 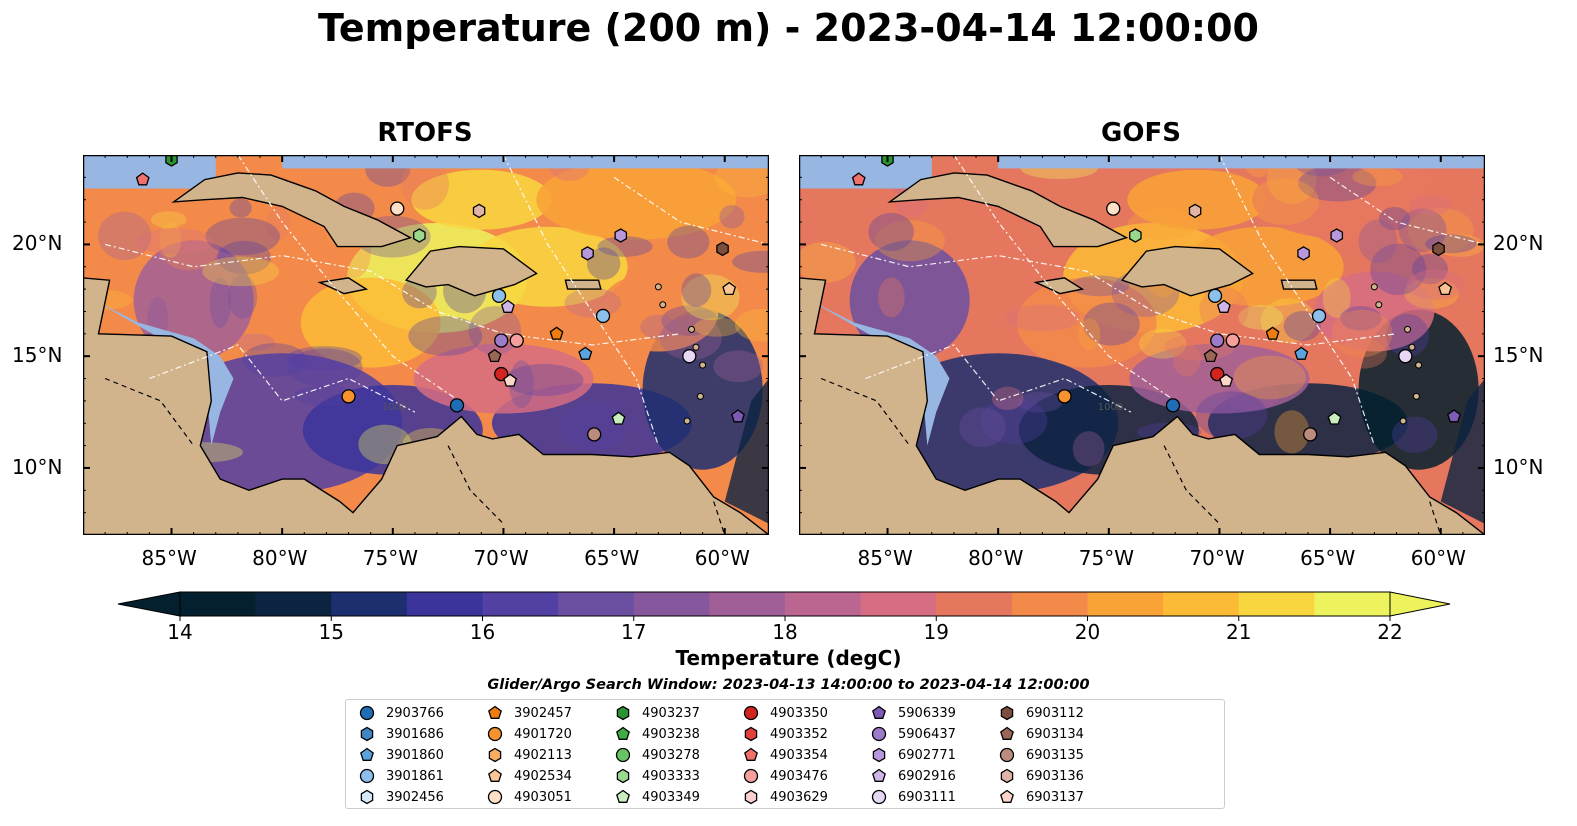 What do you see at coordinates (885, 558) in the screenshot?
I see `lon-tick-label: 85°W` at bounding box center [885, 558].